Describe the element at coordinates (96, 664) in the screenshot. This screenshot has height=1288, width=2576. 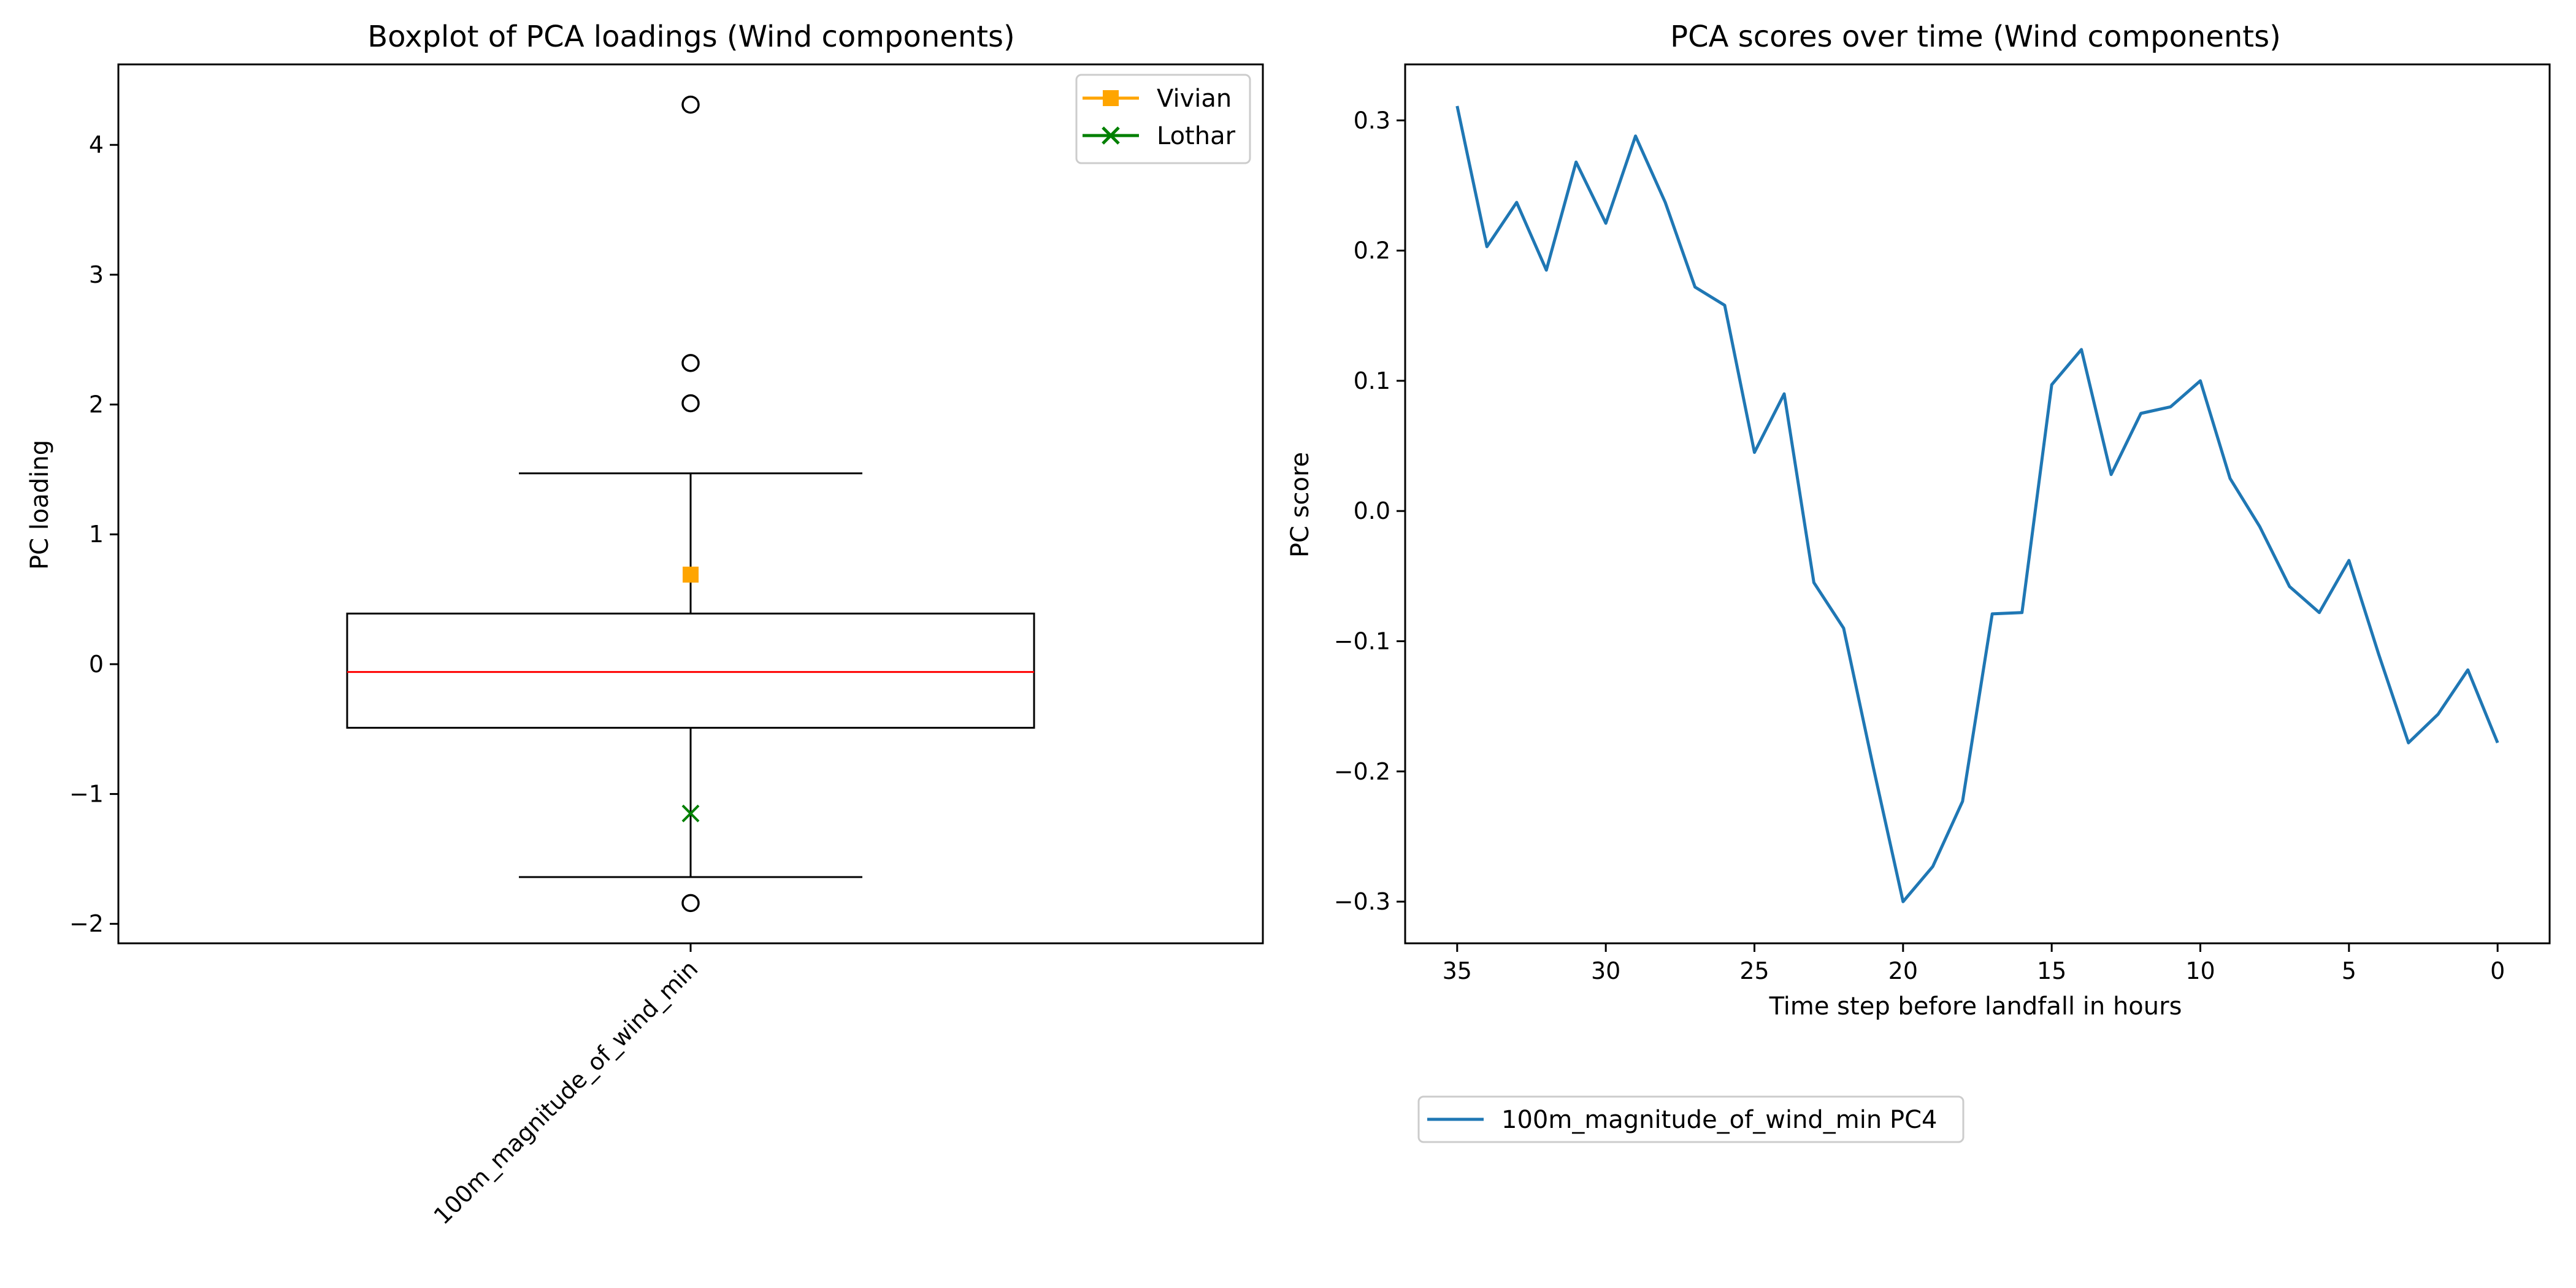
I see `y-tick-label: 0` at that location.